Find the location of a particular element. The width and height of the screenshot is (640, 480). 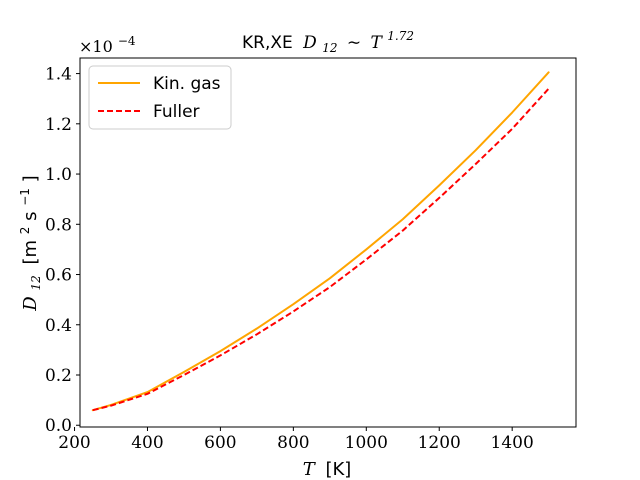

chart-title-prefix: KR,XE is located at coordinates (267, 43).